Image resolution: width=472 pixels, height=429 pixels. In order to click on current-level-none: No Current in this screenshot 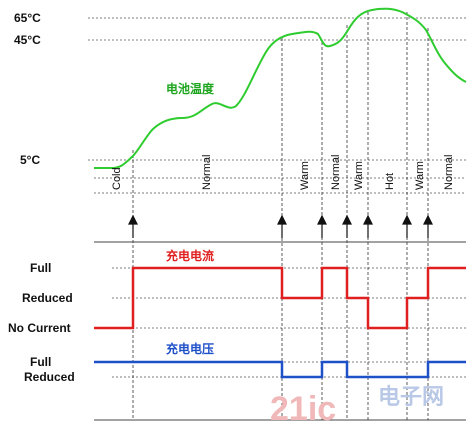, I will do `click(39, 328)`.